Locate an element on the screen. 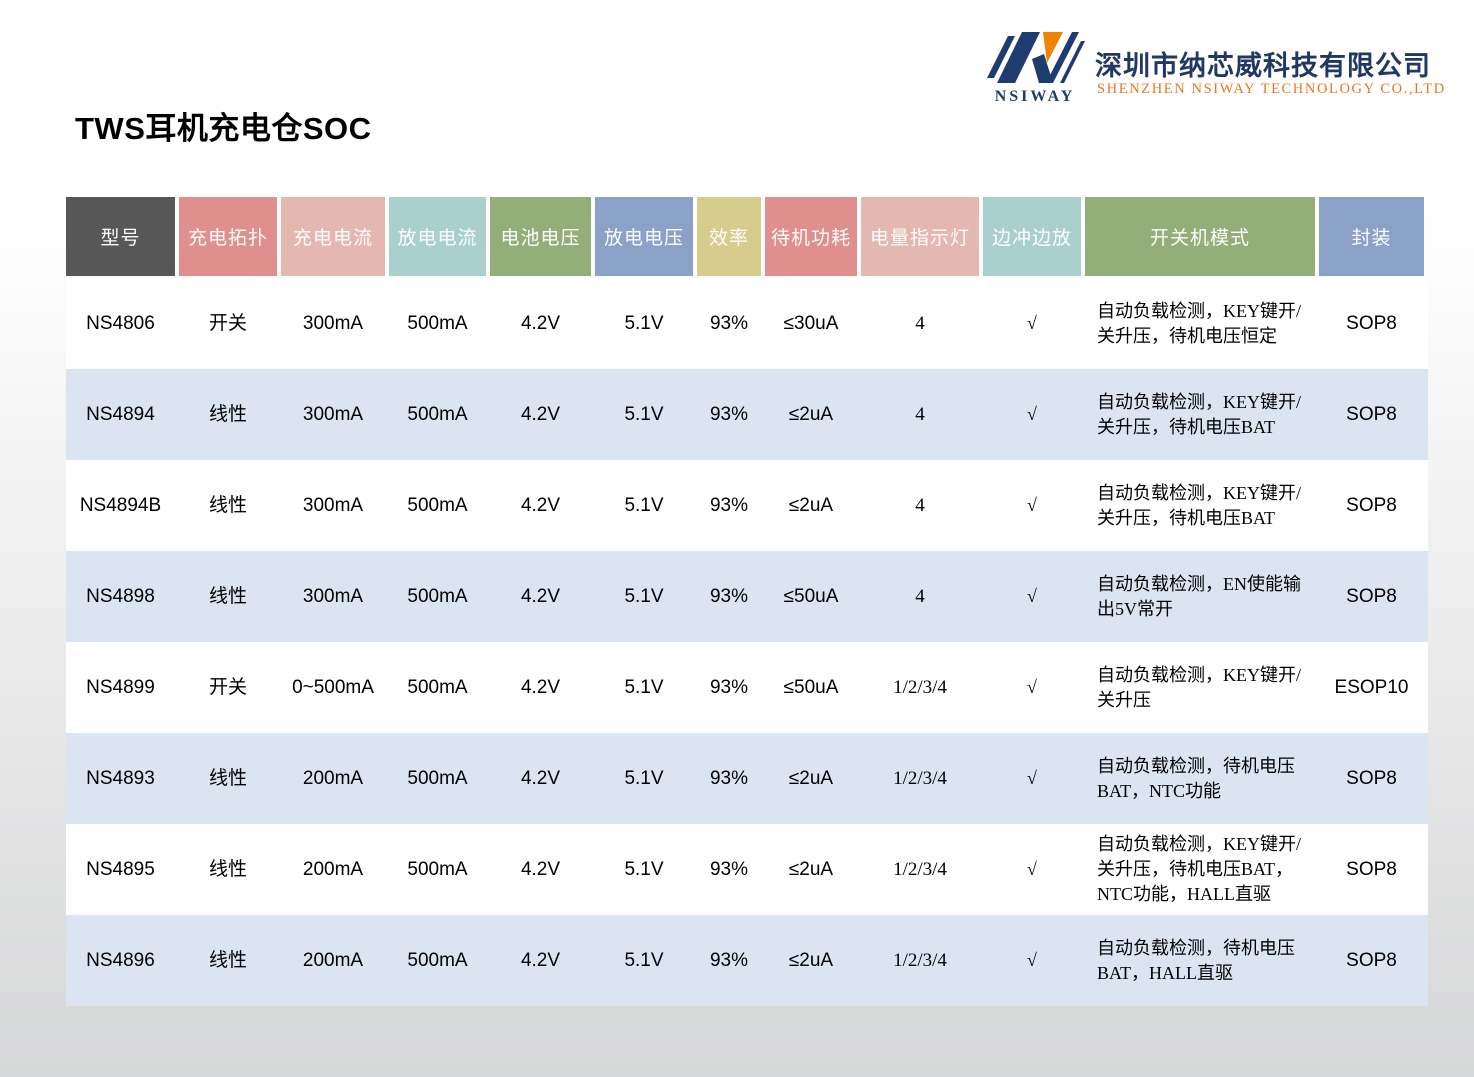 The width and height of the screenshot is (1474, 1077). page-title: TWS耳机充电仓SOC is located at coordinates (223, 128).